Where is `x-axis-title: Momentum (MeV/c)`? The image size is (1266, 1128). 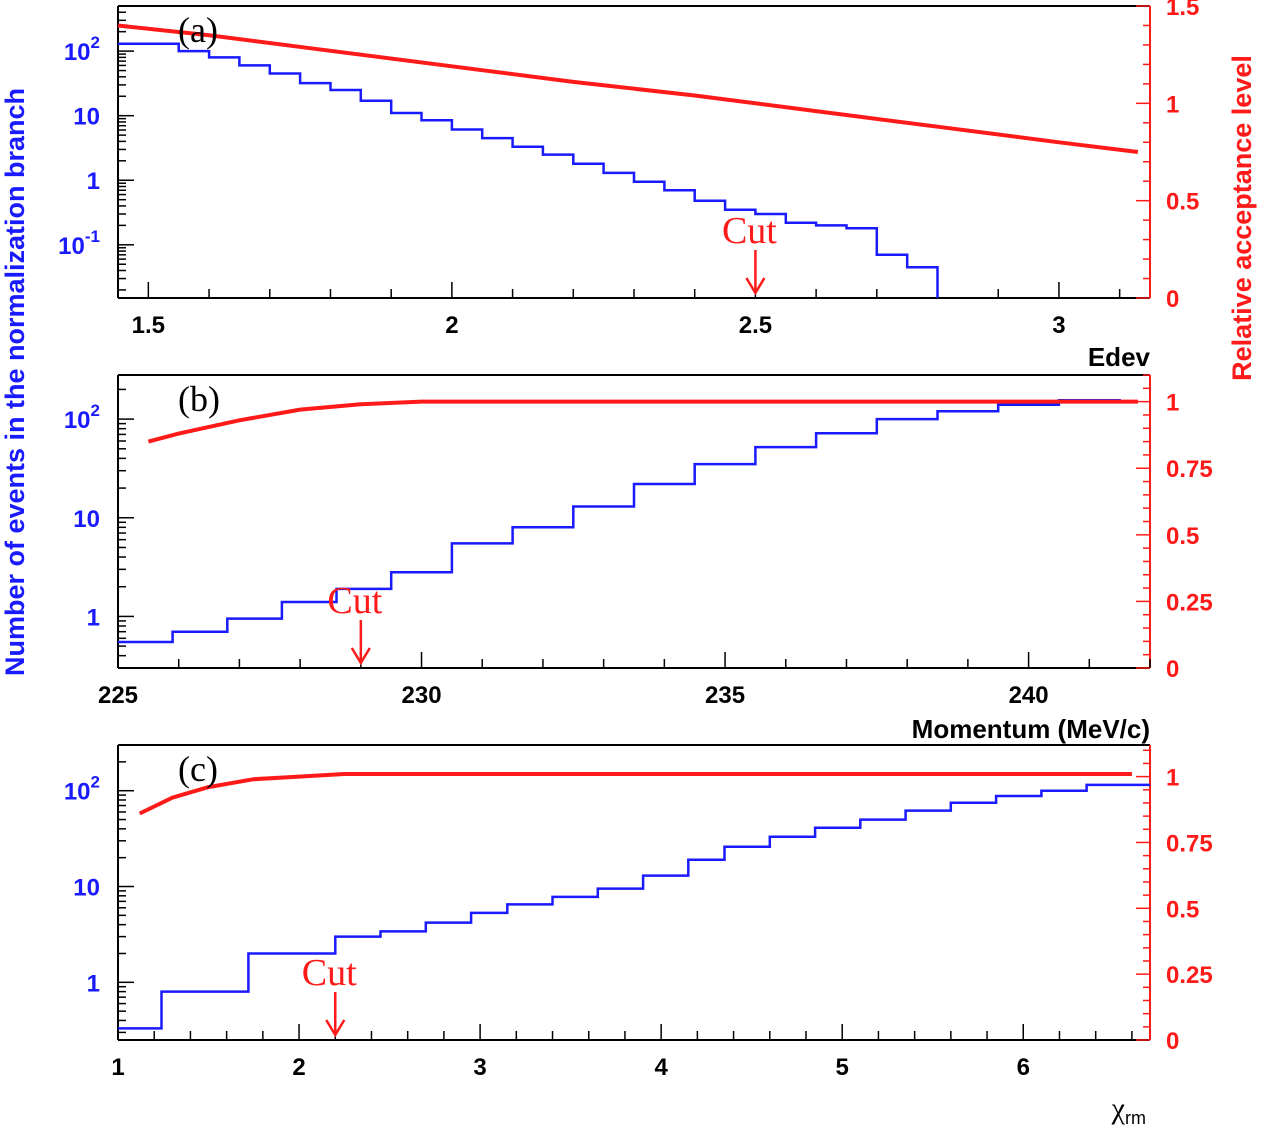
x-axis-title: Momentum (MeV/c) is located at coordinates (1031, 729).